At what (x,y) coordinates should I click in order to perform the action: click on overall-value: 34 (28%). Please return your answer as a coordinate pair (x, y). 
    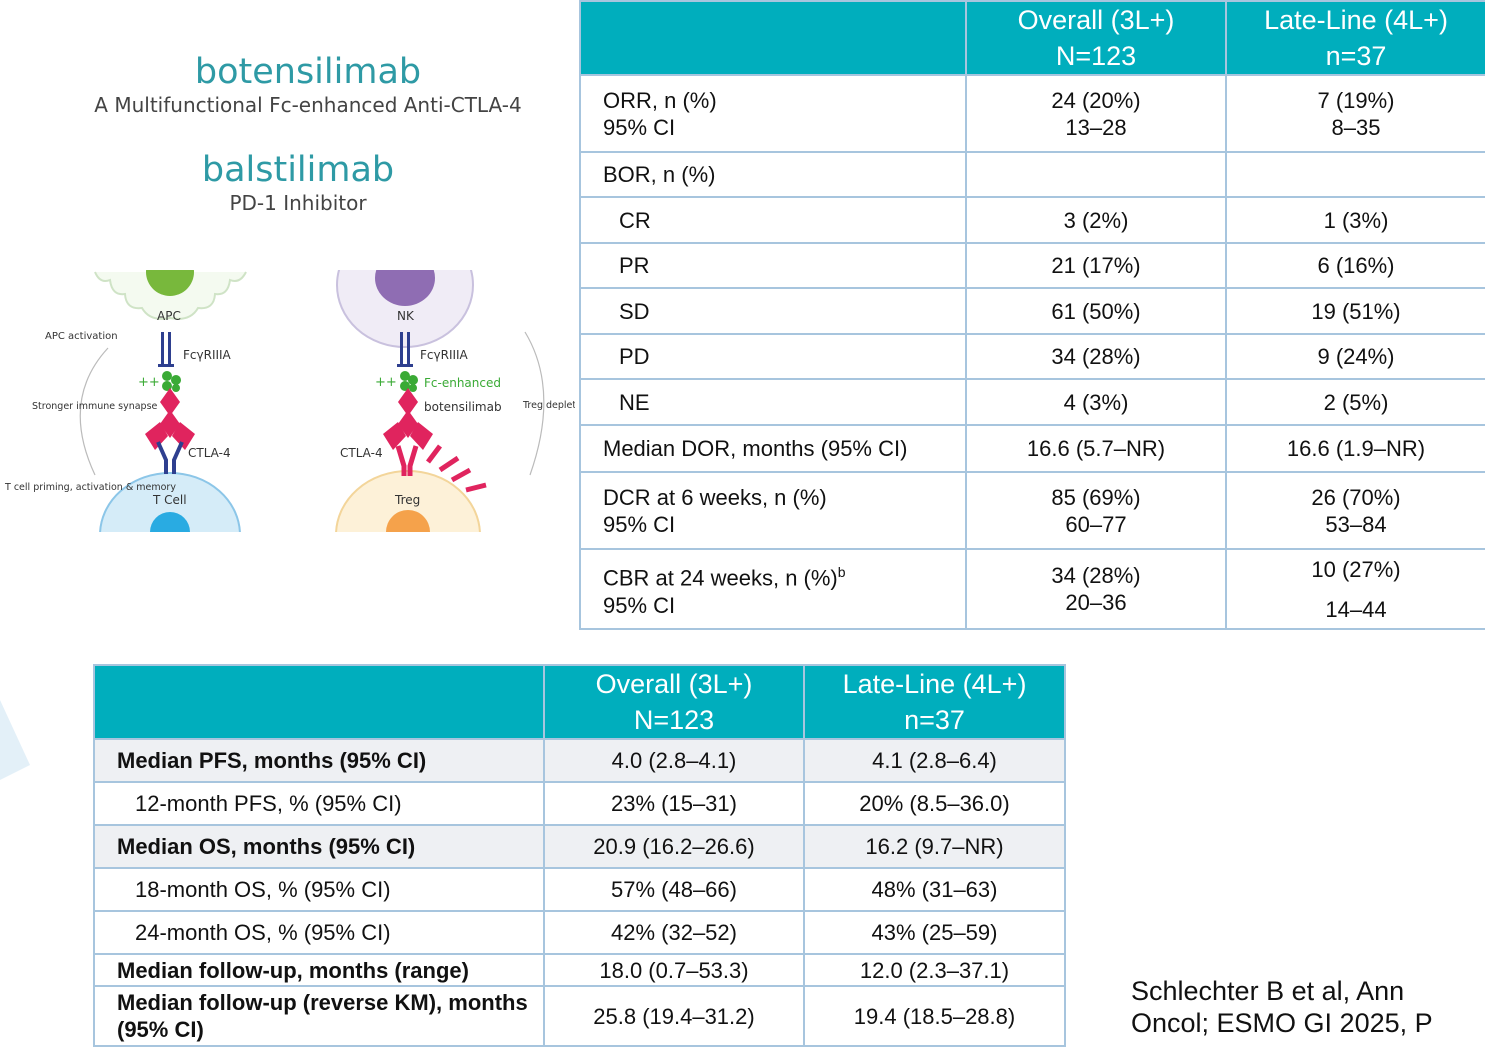
    Looking at the image, I should click on (1096, 356).